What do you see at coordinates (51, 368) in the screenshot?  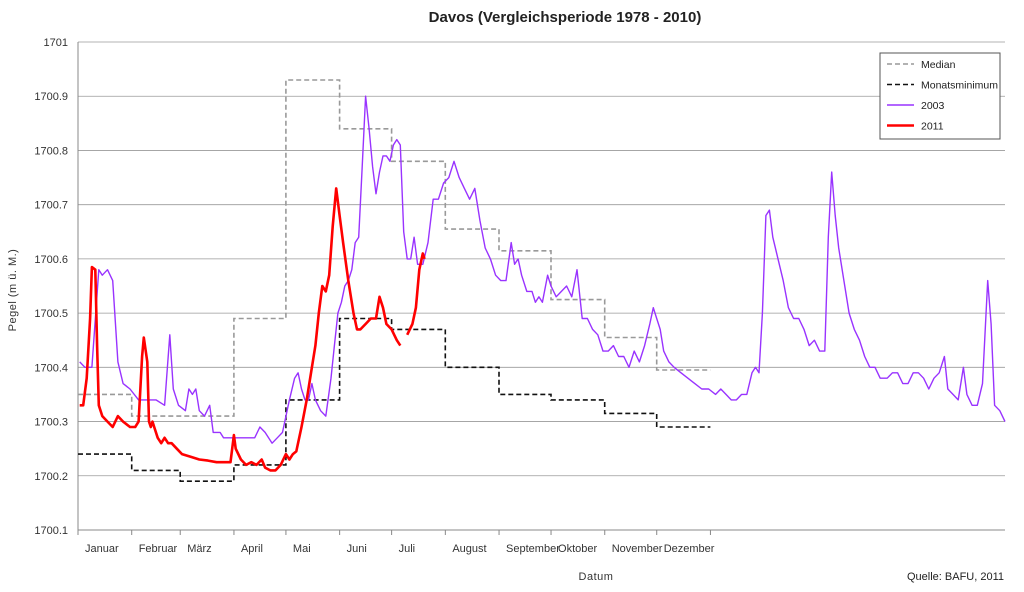 I see `y-tick-label: 1700.4` at bounding box center [51, 368].